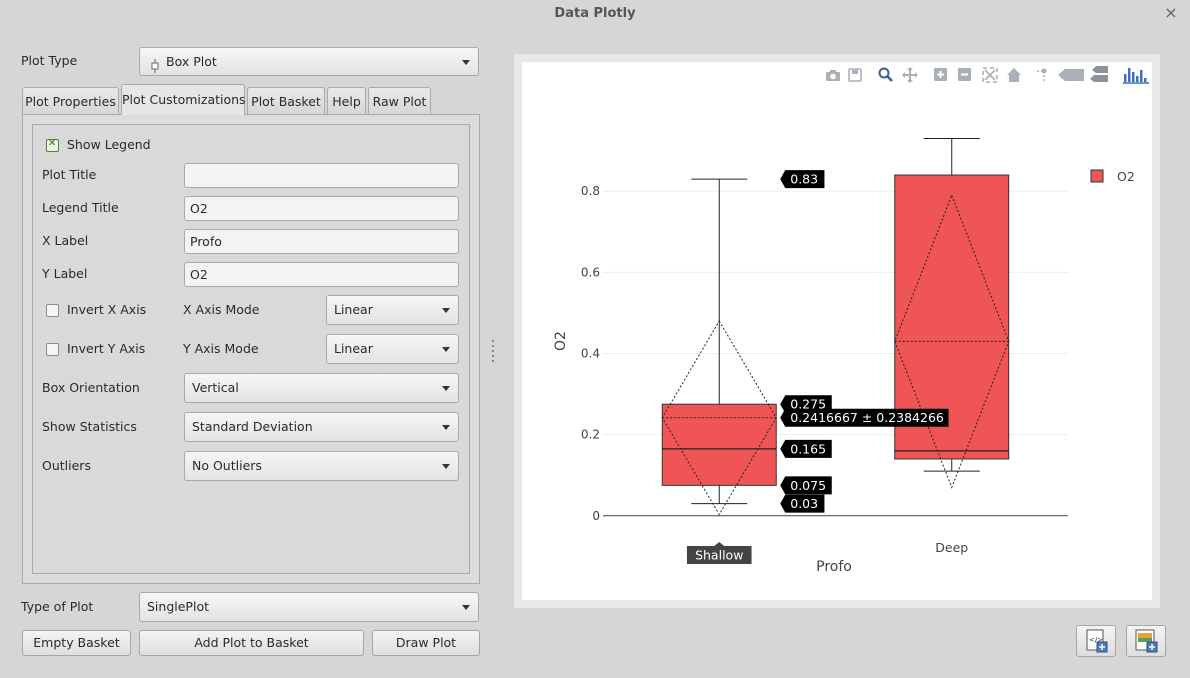  I want to click on reset-axes-icon, so click(1014, 75).